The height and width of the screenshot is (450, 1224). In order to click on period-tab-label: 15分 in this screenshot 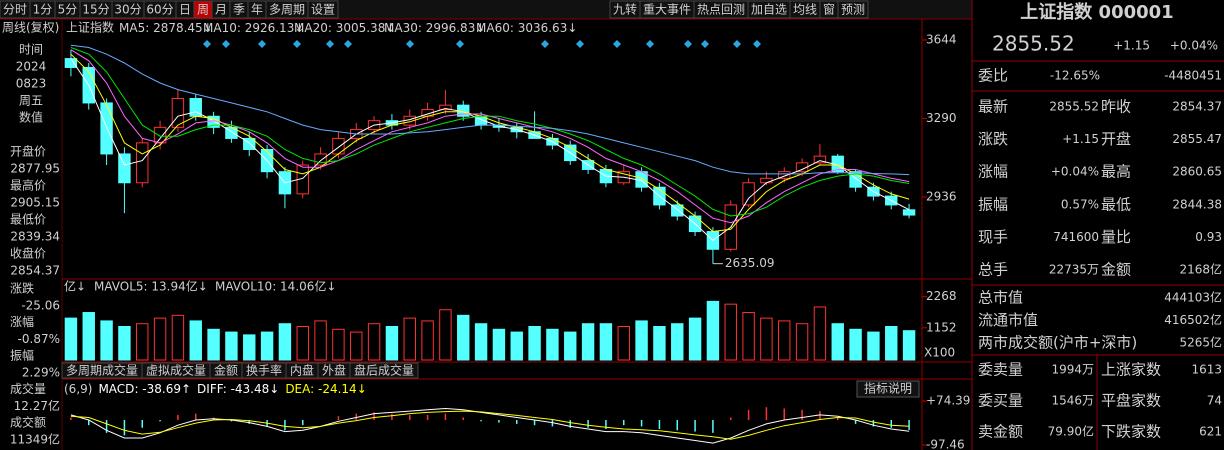, I will do `click(95, 10)`.